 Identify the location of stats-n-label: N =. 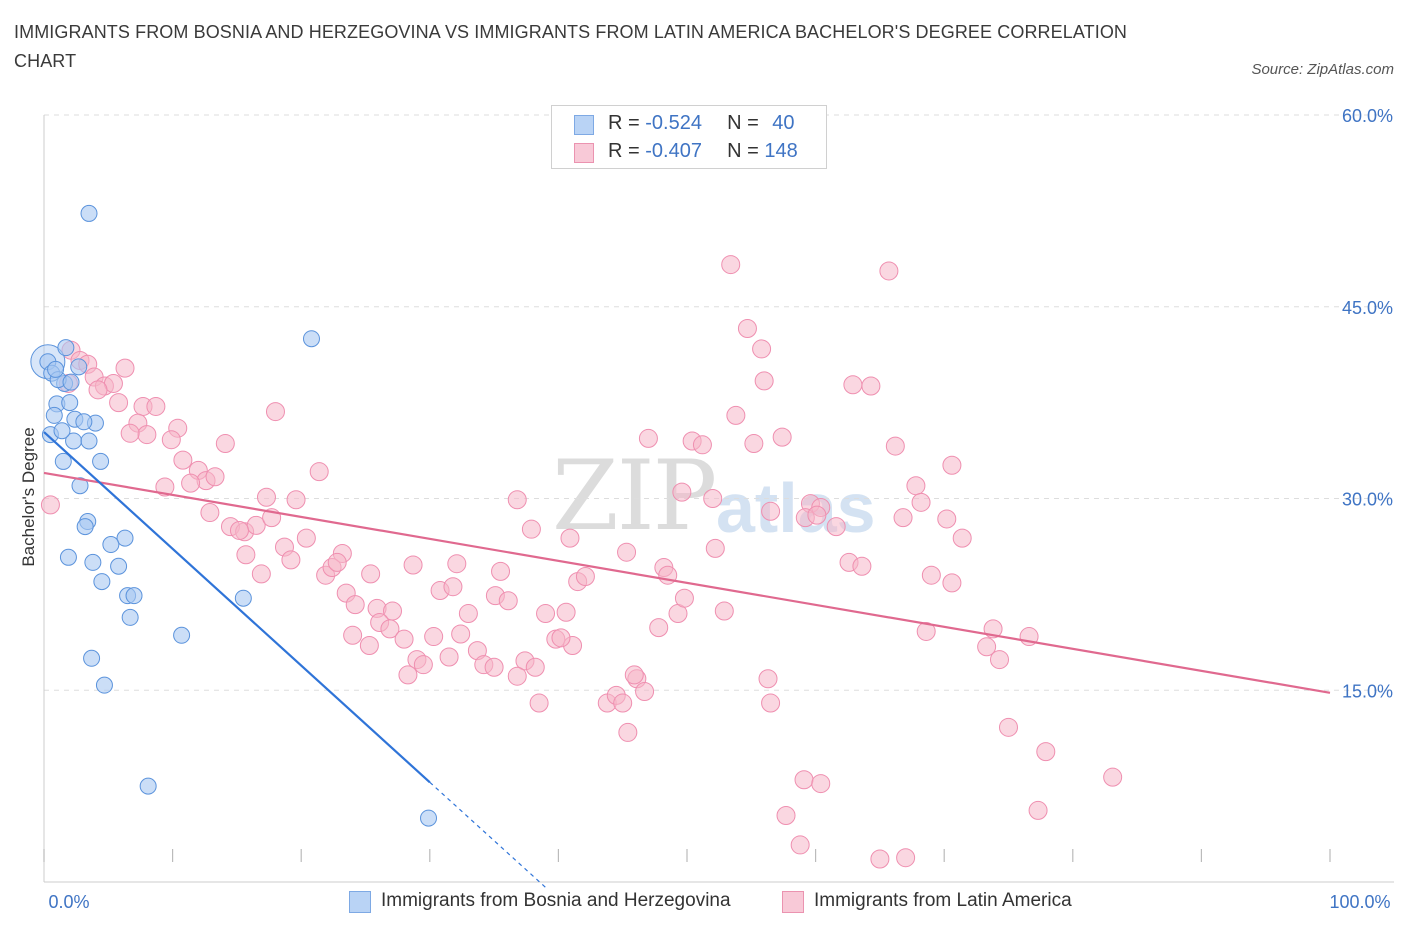
(743, 123).